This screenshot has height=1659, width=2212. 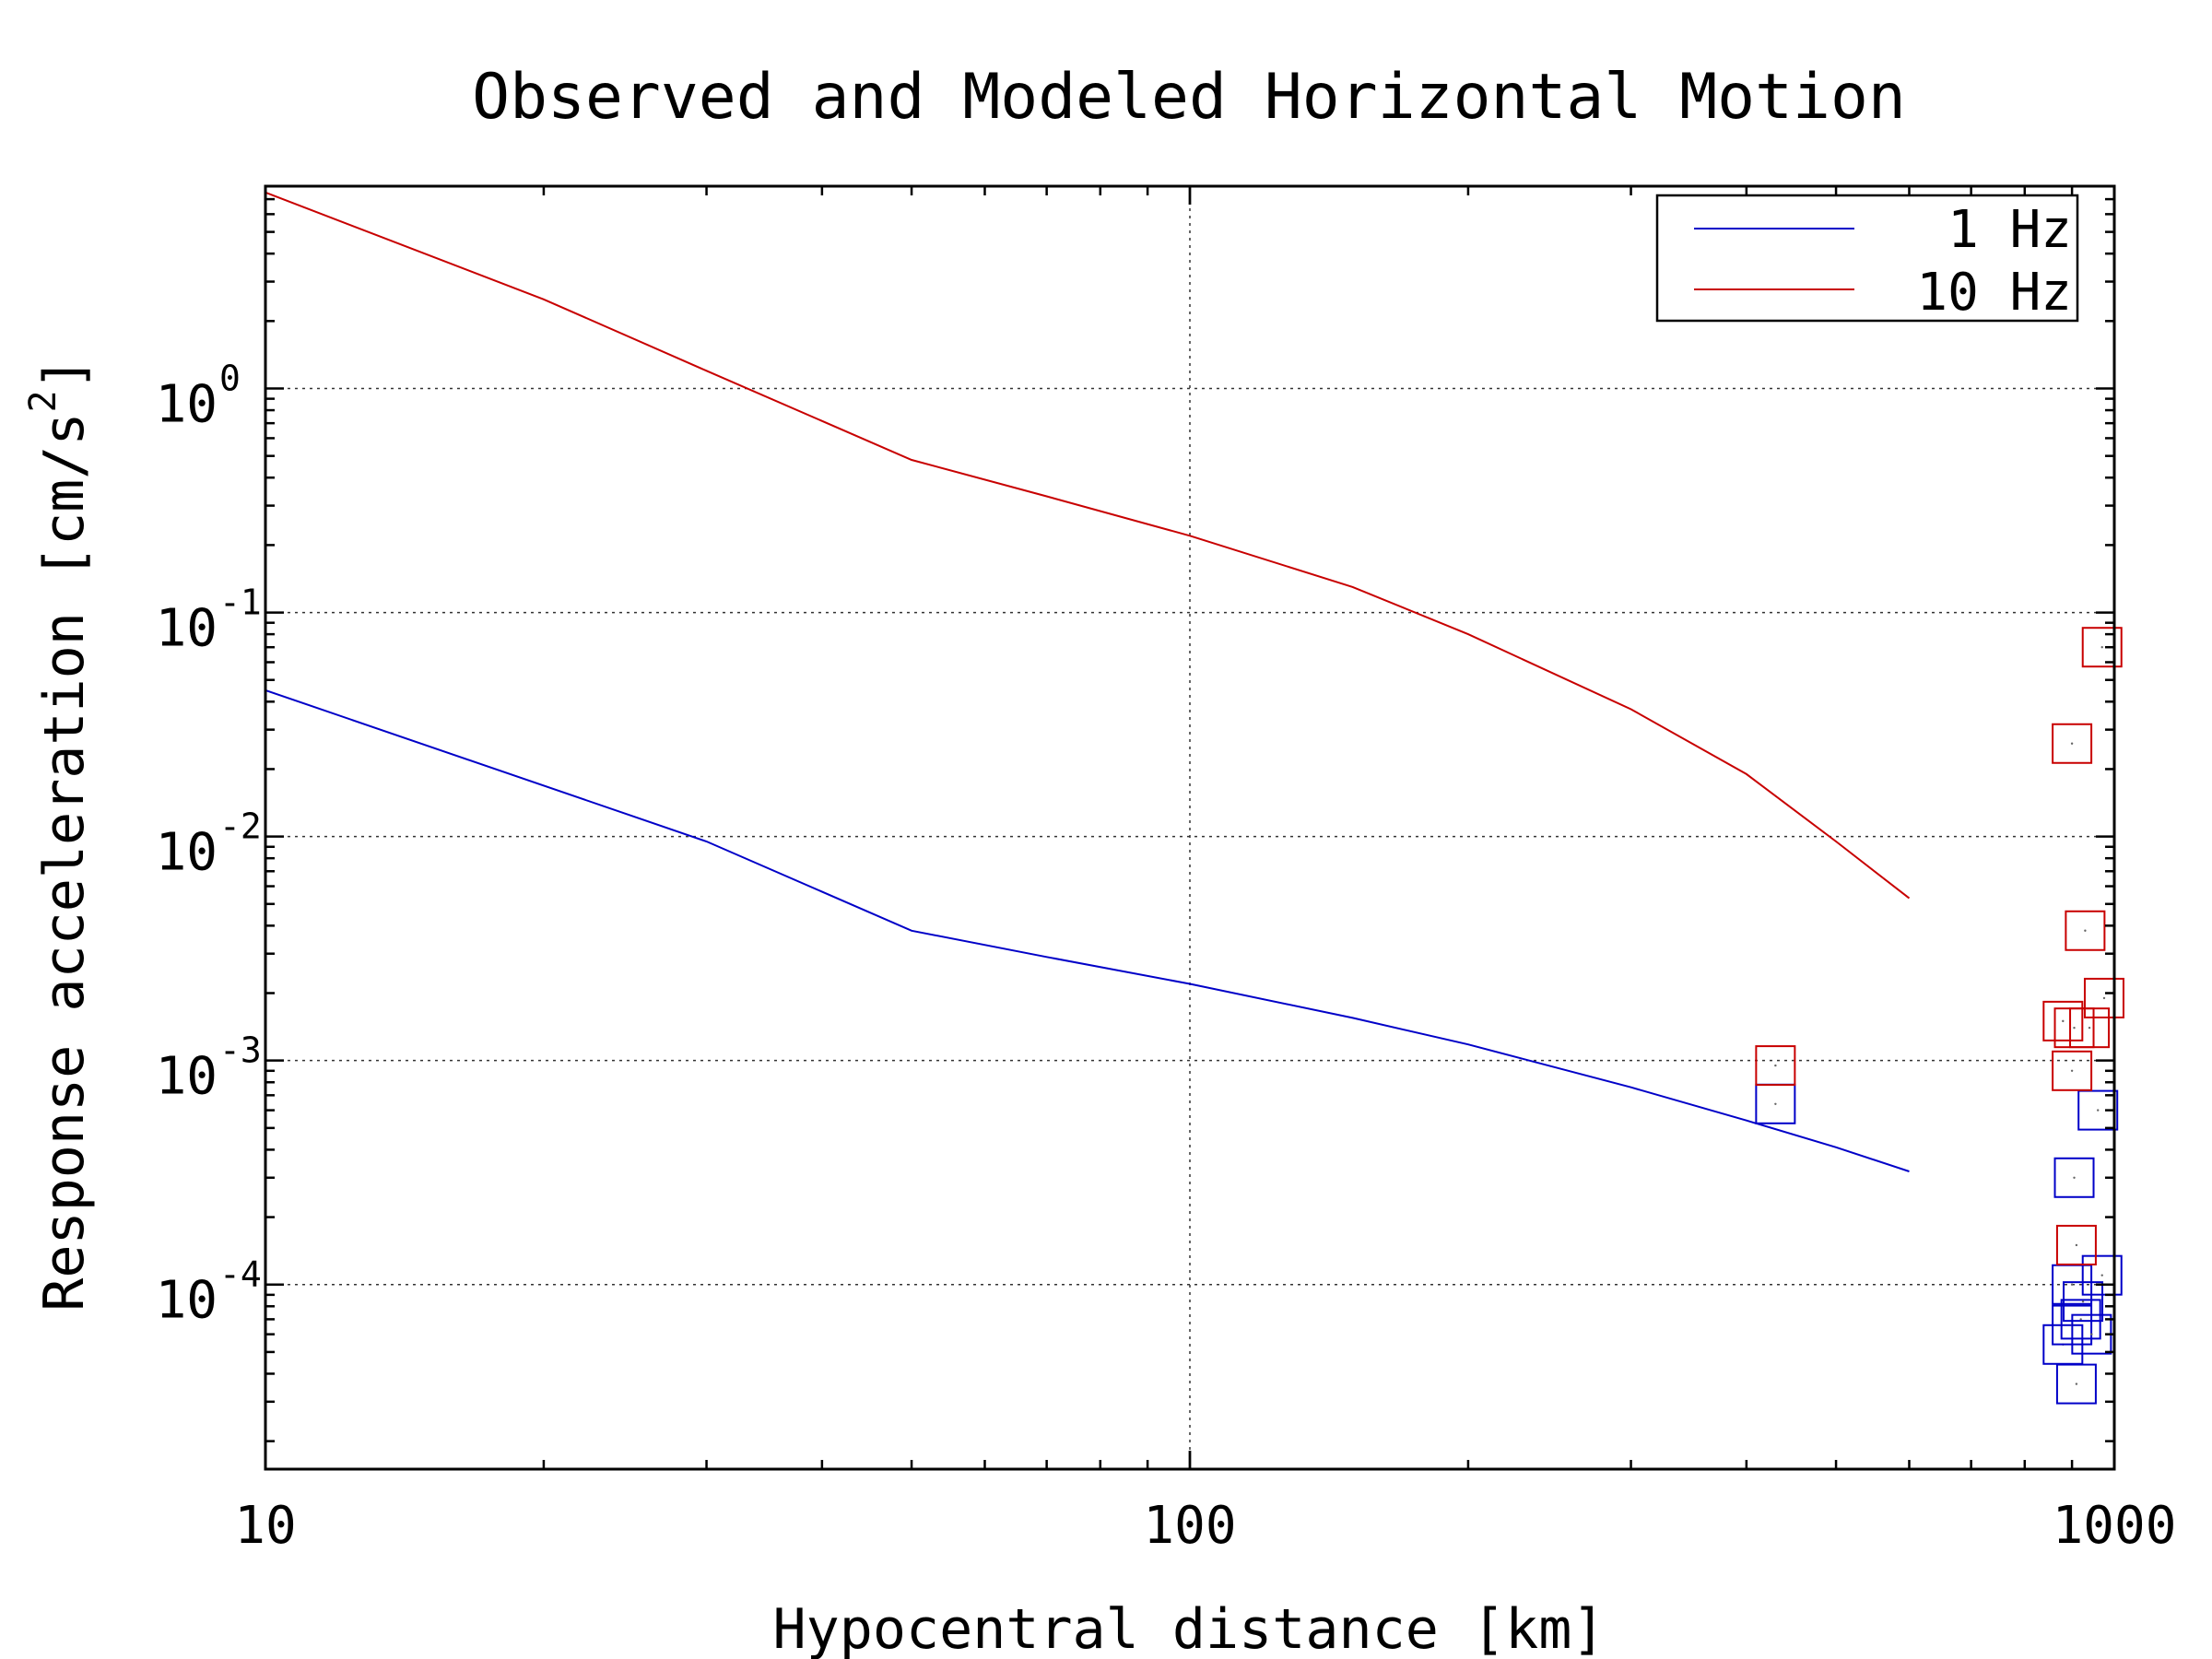 What do you see at coordinates (240, 1050) in the screenshot?
I see `y-tick-label-exponent: -3` at bounding box center [240, 1050].